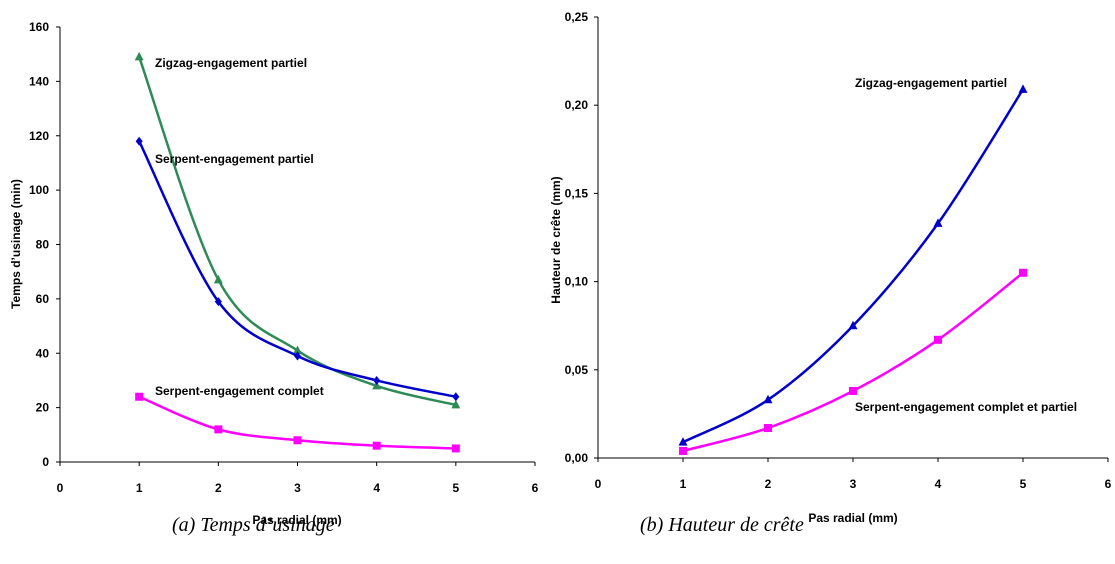 The height and width of the screenshot is (564, 1115). I want to click on y-tick-label: 100, so click(39, 190).